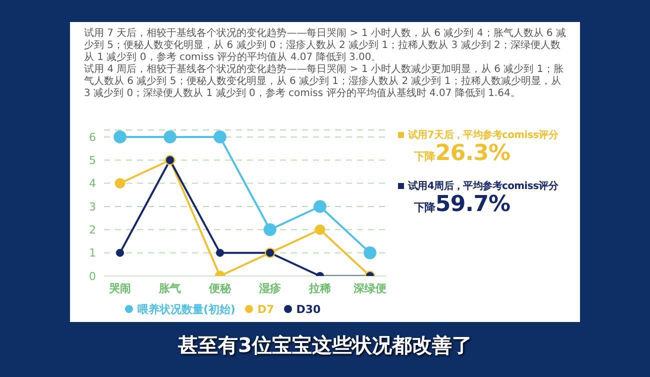 The height and width of the screenshot is (377, 650). What do you see at coordinates (483, 186) in the screenshot?
I see `text: 试用4周后，平均参考comiss评分` at bounding box center [483, 186].